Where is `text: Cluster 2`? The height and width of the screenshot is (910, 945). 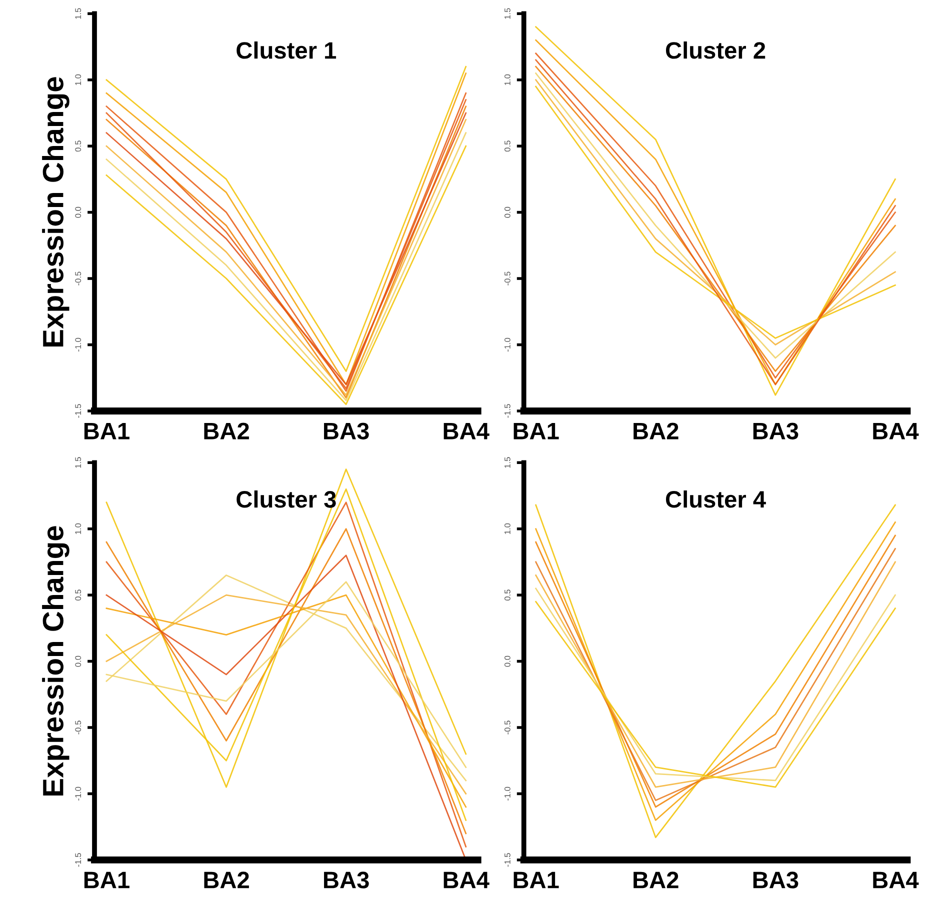
text: Cluster 2 is located at coordinates (716, 50).